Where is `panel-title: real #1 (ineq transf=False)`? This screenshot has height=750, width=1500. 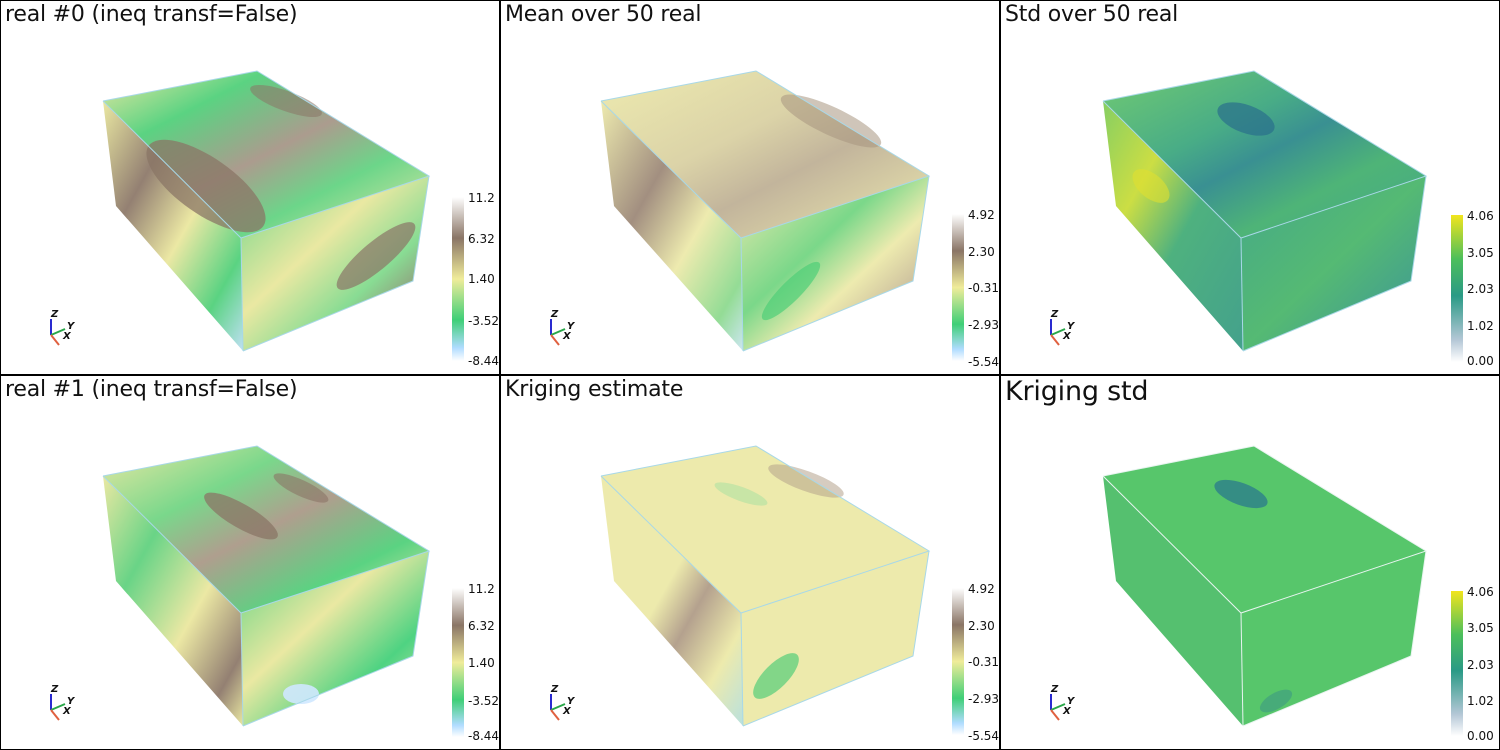 panel-title: real #1 (ineq transf=False) is located at coordinates (151, 389).